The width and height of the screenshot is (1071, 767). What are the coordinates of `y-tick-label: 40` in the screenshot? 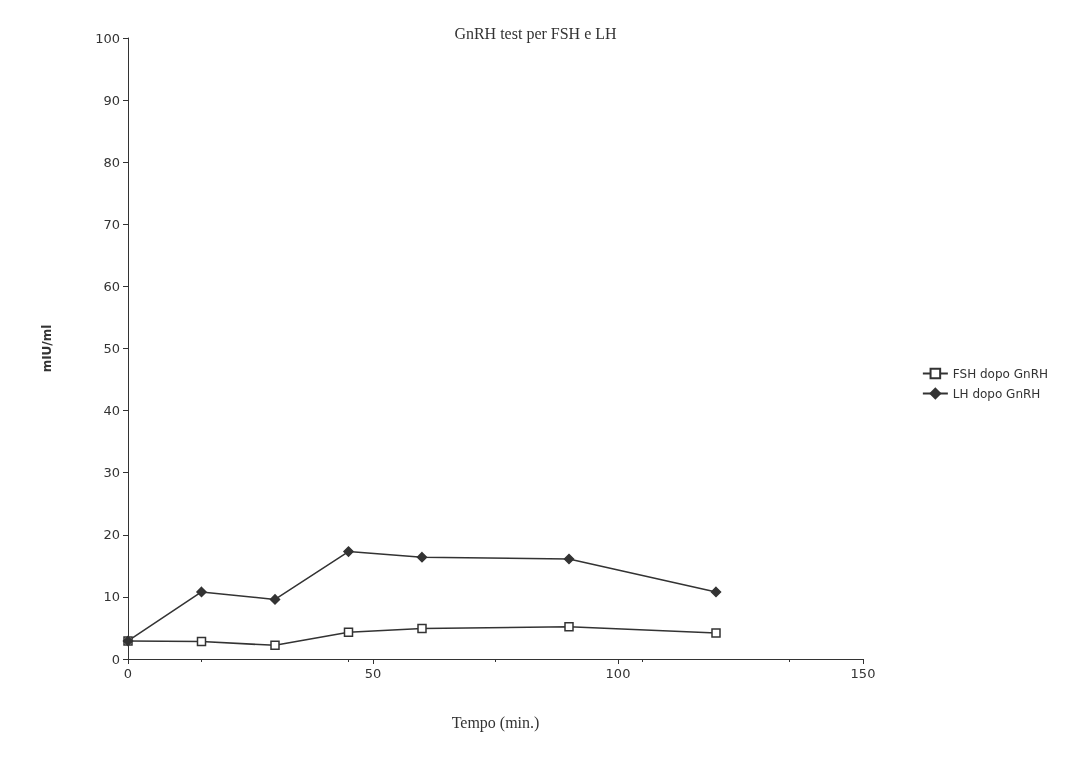 It's located at (111, 411).